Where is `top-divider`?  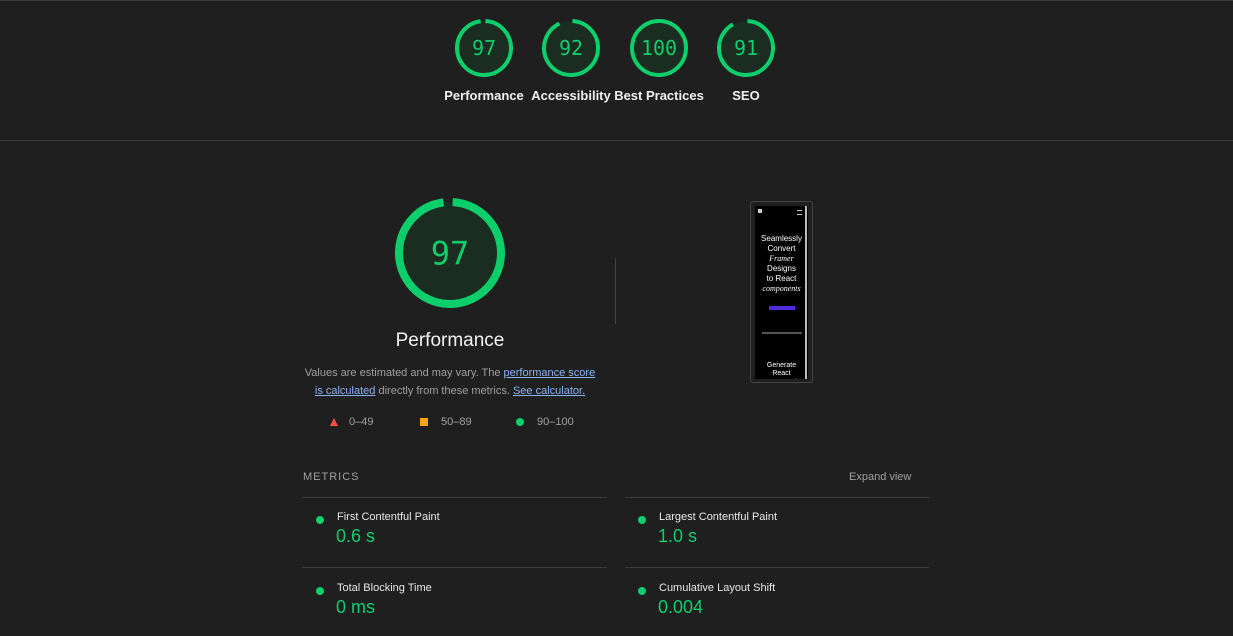
top-divider is located at coordinates (616, 0).